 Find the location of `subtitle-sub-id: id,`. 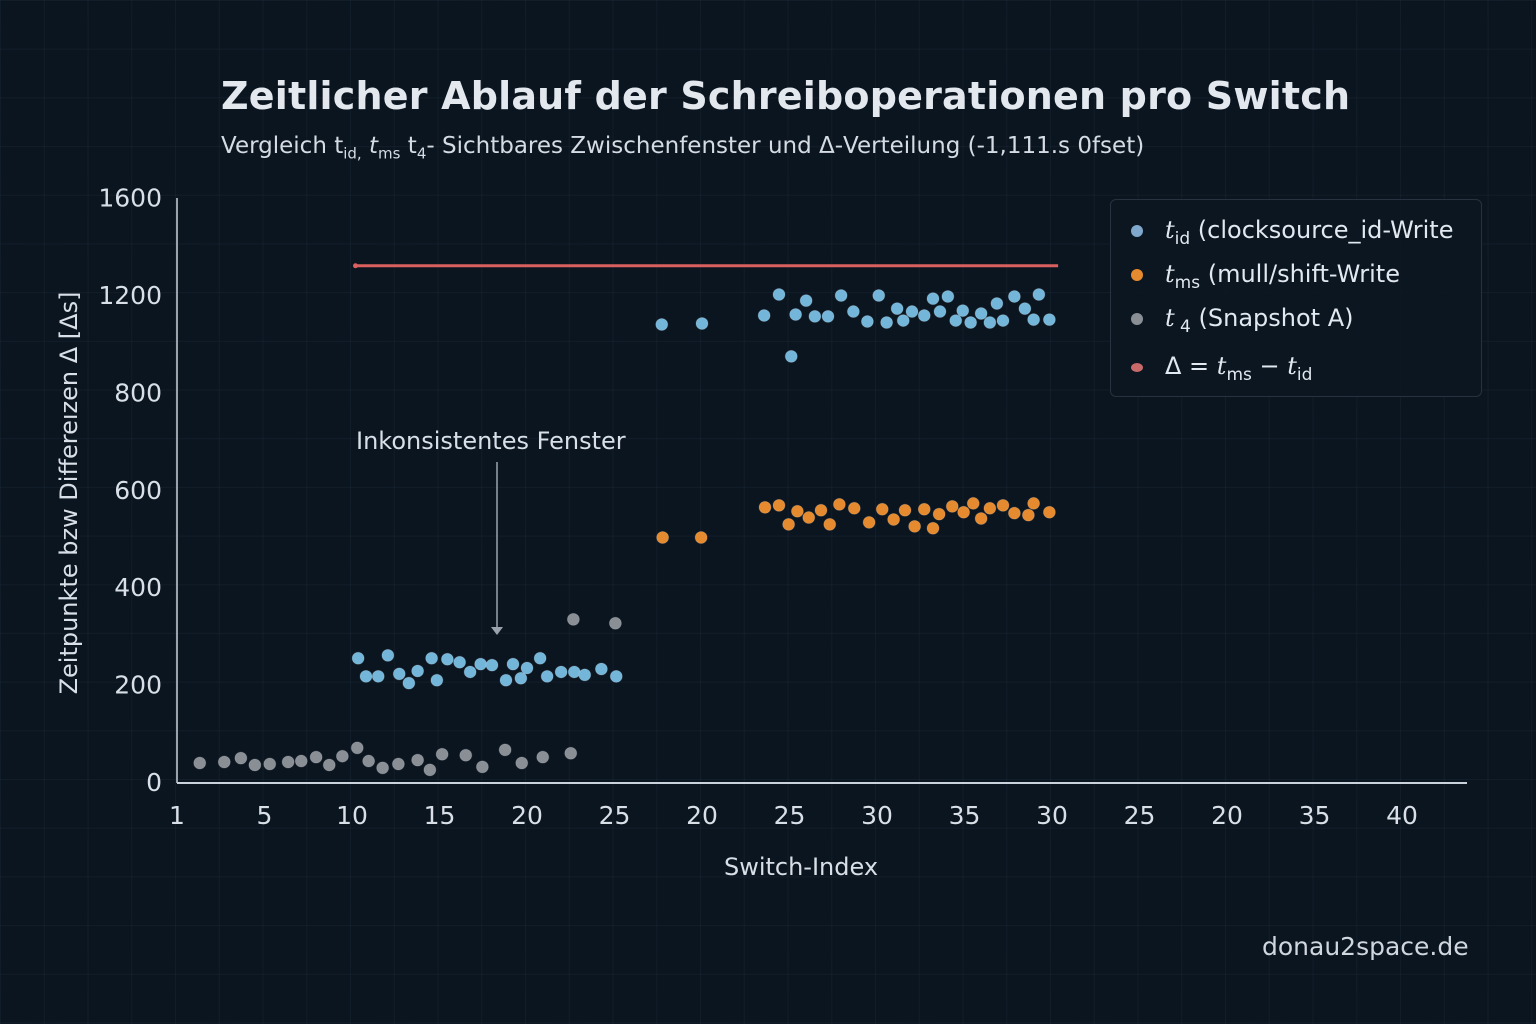

subtitle-sub-id: id, is located at coordinates (352, 153).